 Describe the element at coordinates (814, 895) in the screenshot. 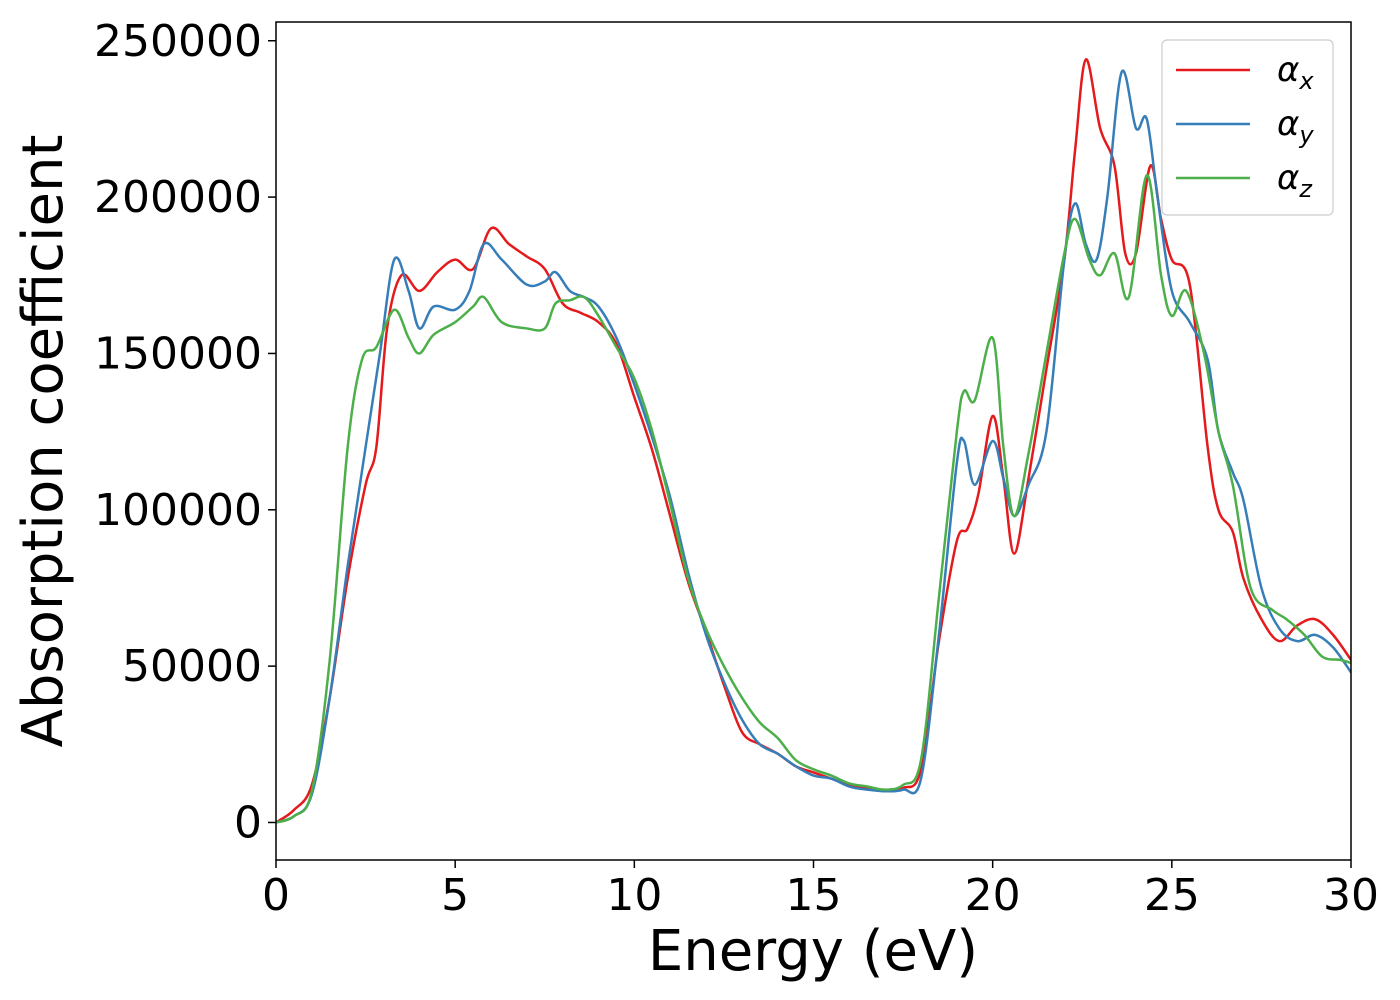

I see `x-tick-label: 15` at that location.